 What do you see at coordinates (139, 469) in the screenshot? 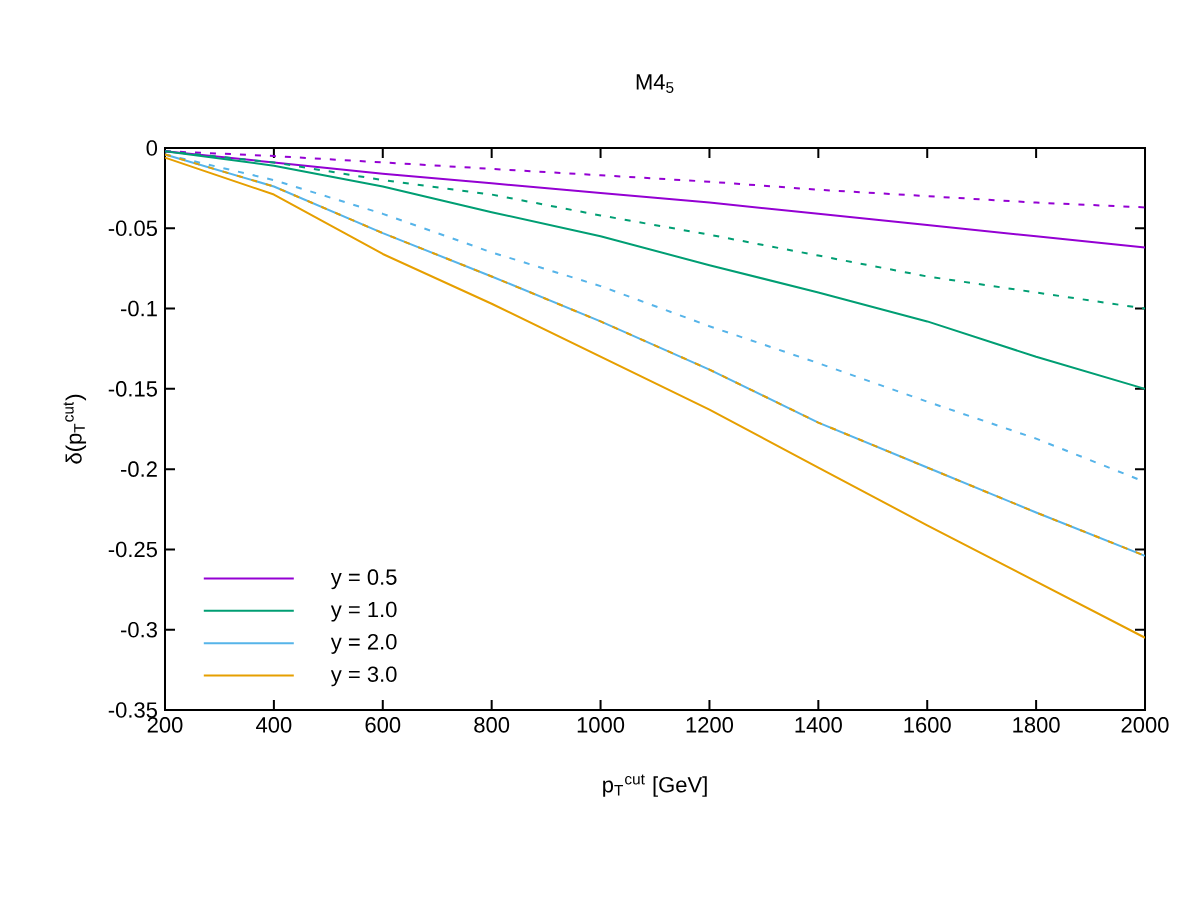
I see `y-tick-label: -0.2` at bounding box center [139, 469].